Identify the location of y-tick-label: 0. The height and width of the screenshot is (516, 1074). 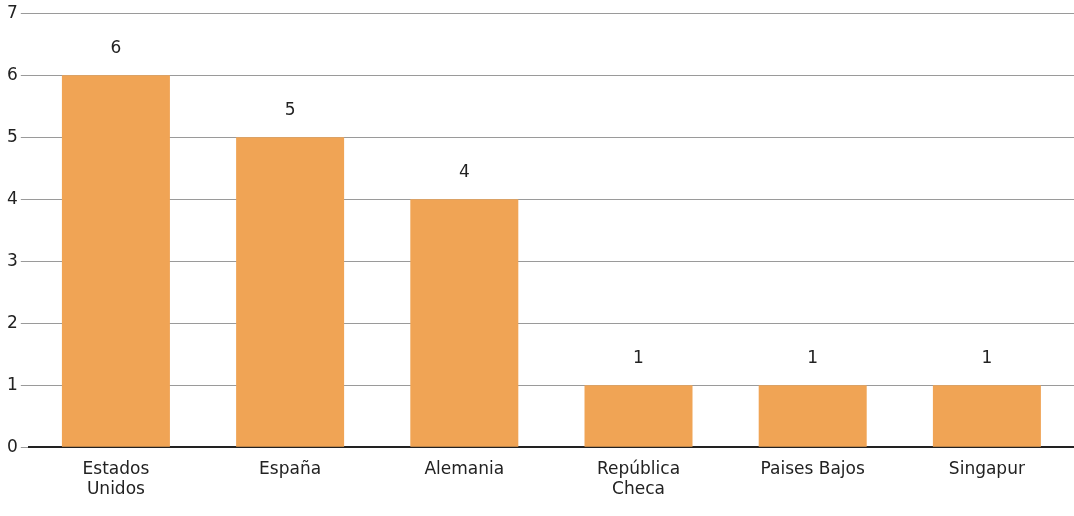
(12, 445).